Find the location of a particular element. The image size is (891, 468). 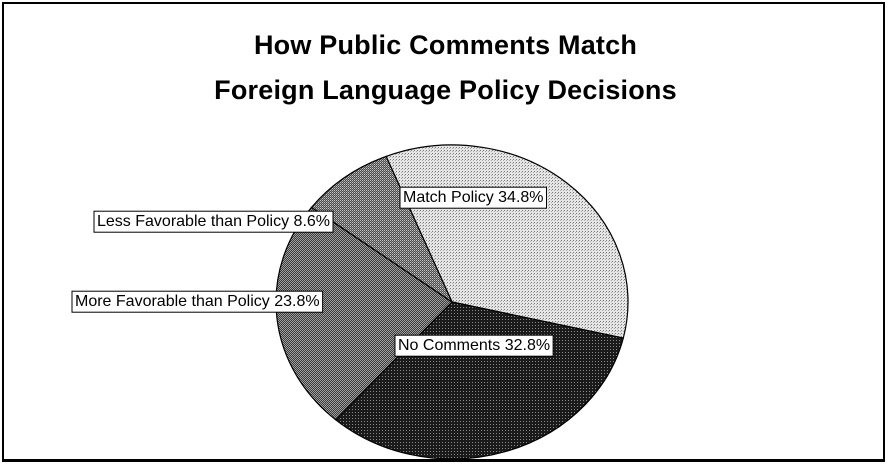

slice-no-comments-label-box is located at coordinates (474, 345).